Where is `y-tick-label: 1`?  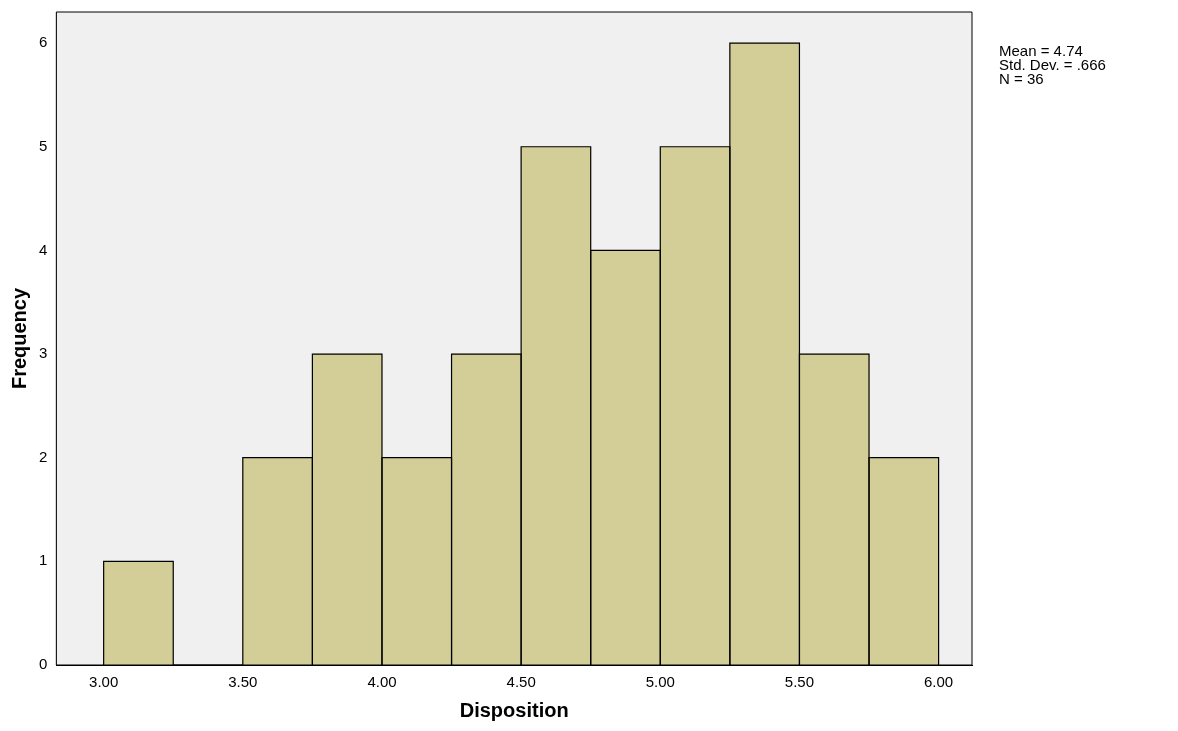 y-tick-label: 1 is located at coordinates (43, 560).